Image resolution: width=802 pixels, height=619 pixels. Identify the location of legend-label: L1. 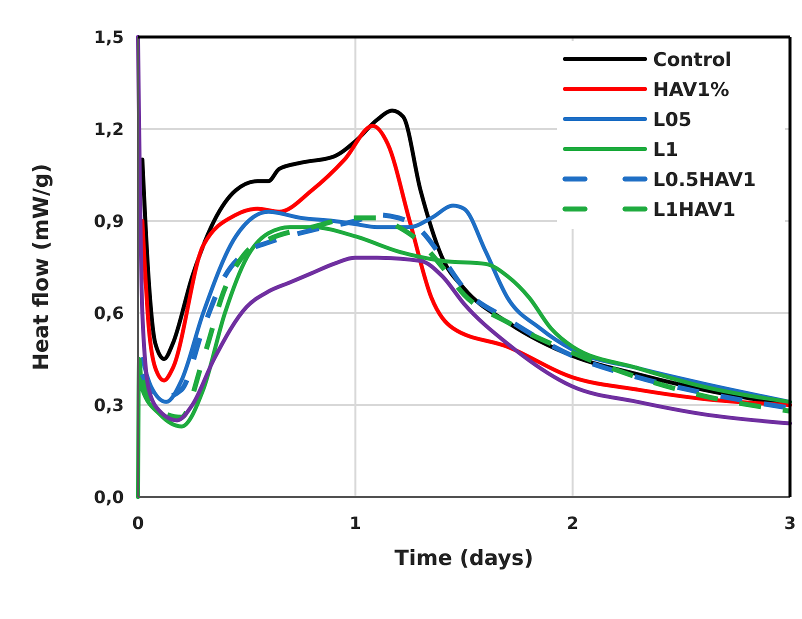
(665, 150).